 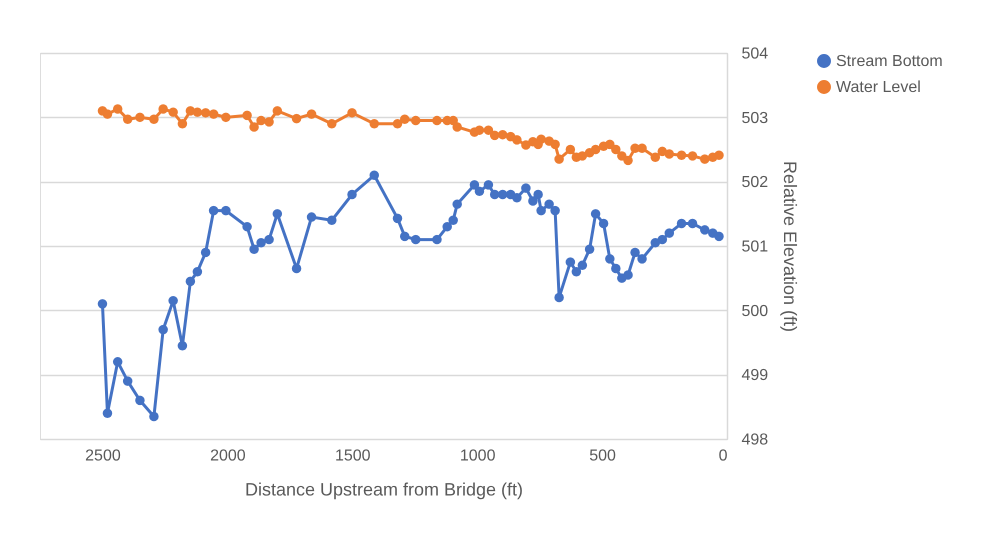 I want to click on x-axis-title: Distance Upstream from Bridge (ft), so click(x=384, y=490).